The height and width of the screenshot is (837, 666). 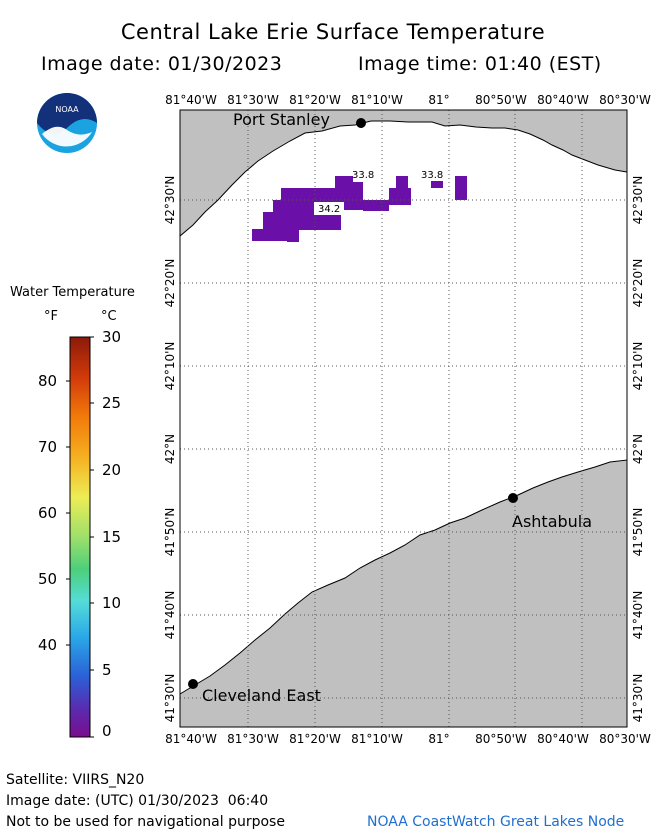 I want to click on c-tick-0: 0, so click(x=107, y=731).